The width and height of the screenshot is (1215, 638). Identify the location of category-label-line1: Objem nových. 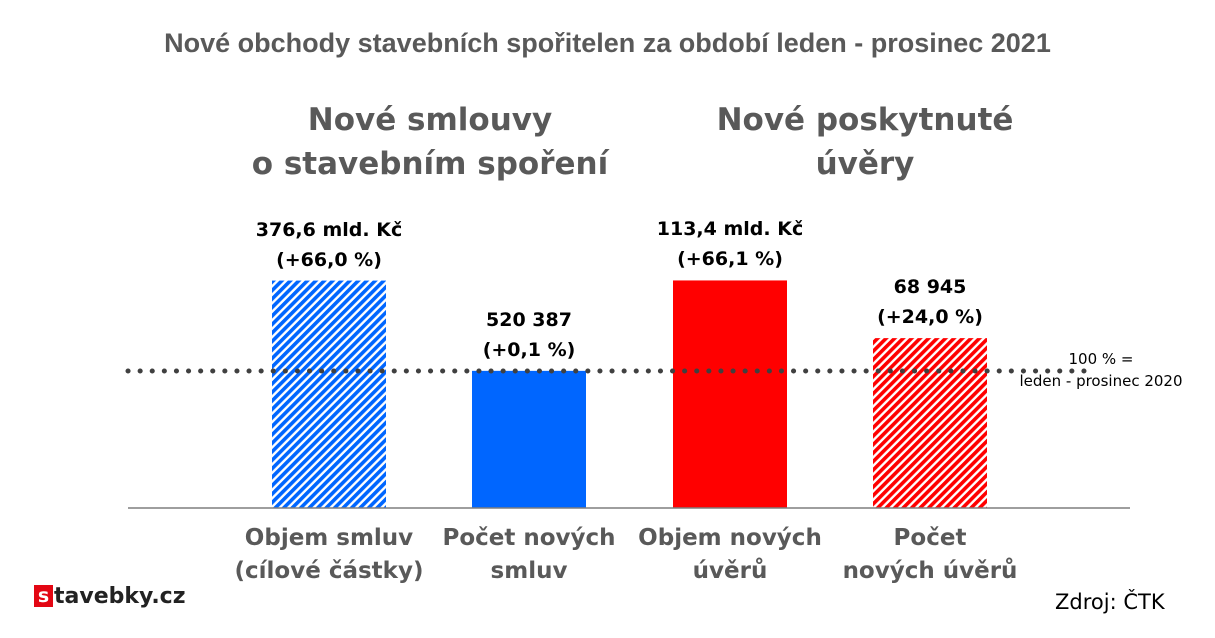
(730, 538).